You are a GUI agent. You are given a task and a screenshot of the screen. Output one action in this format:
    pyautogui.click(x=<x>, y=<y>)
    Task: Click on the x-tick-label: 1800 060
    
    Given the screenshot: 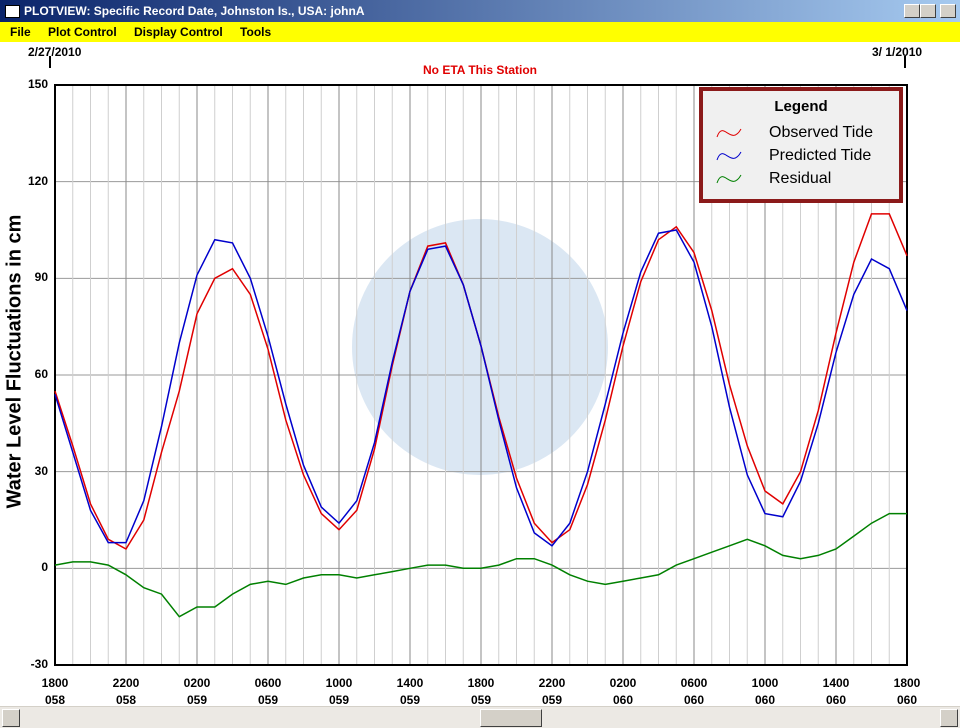 What is the action you would take?
    pyautogui.click(x=907, y=691)
    